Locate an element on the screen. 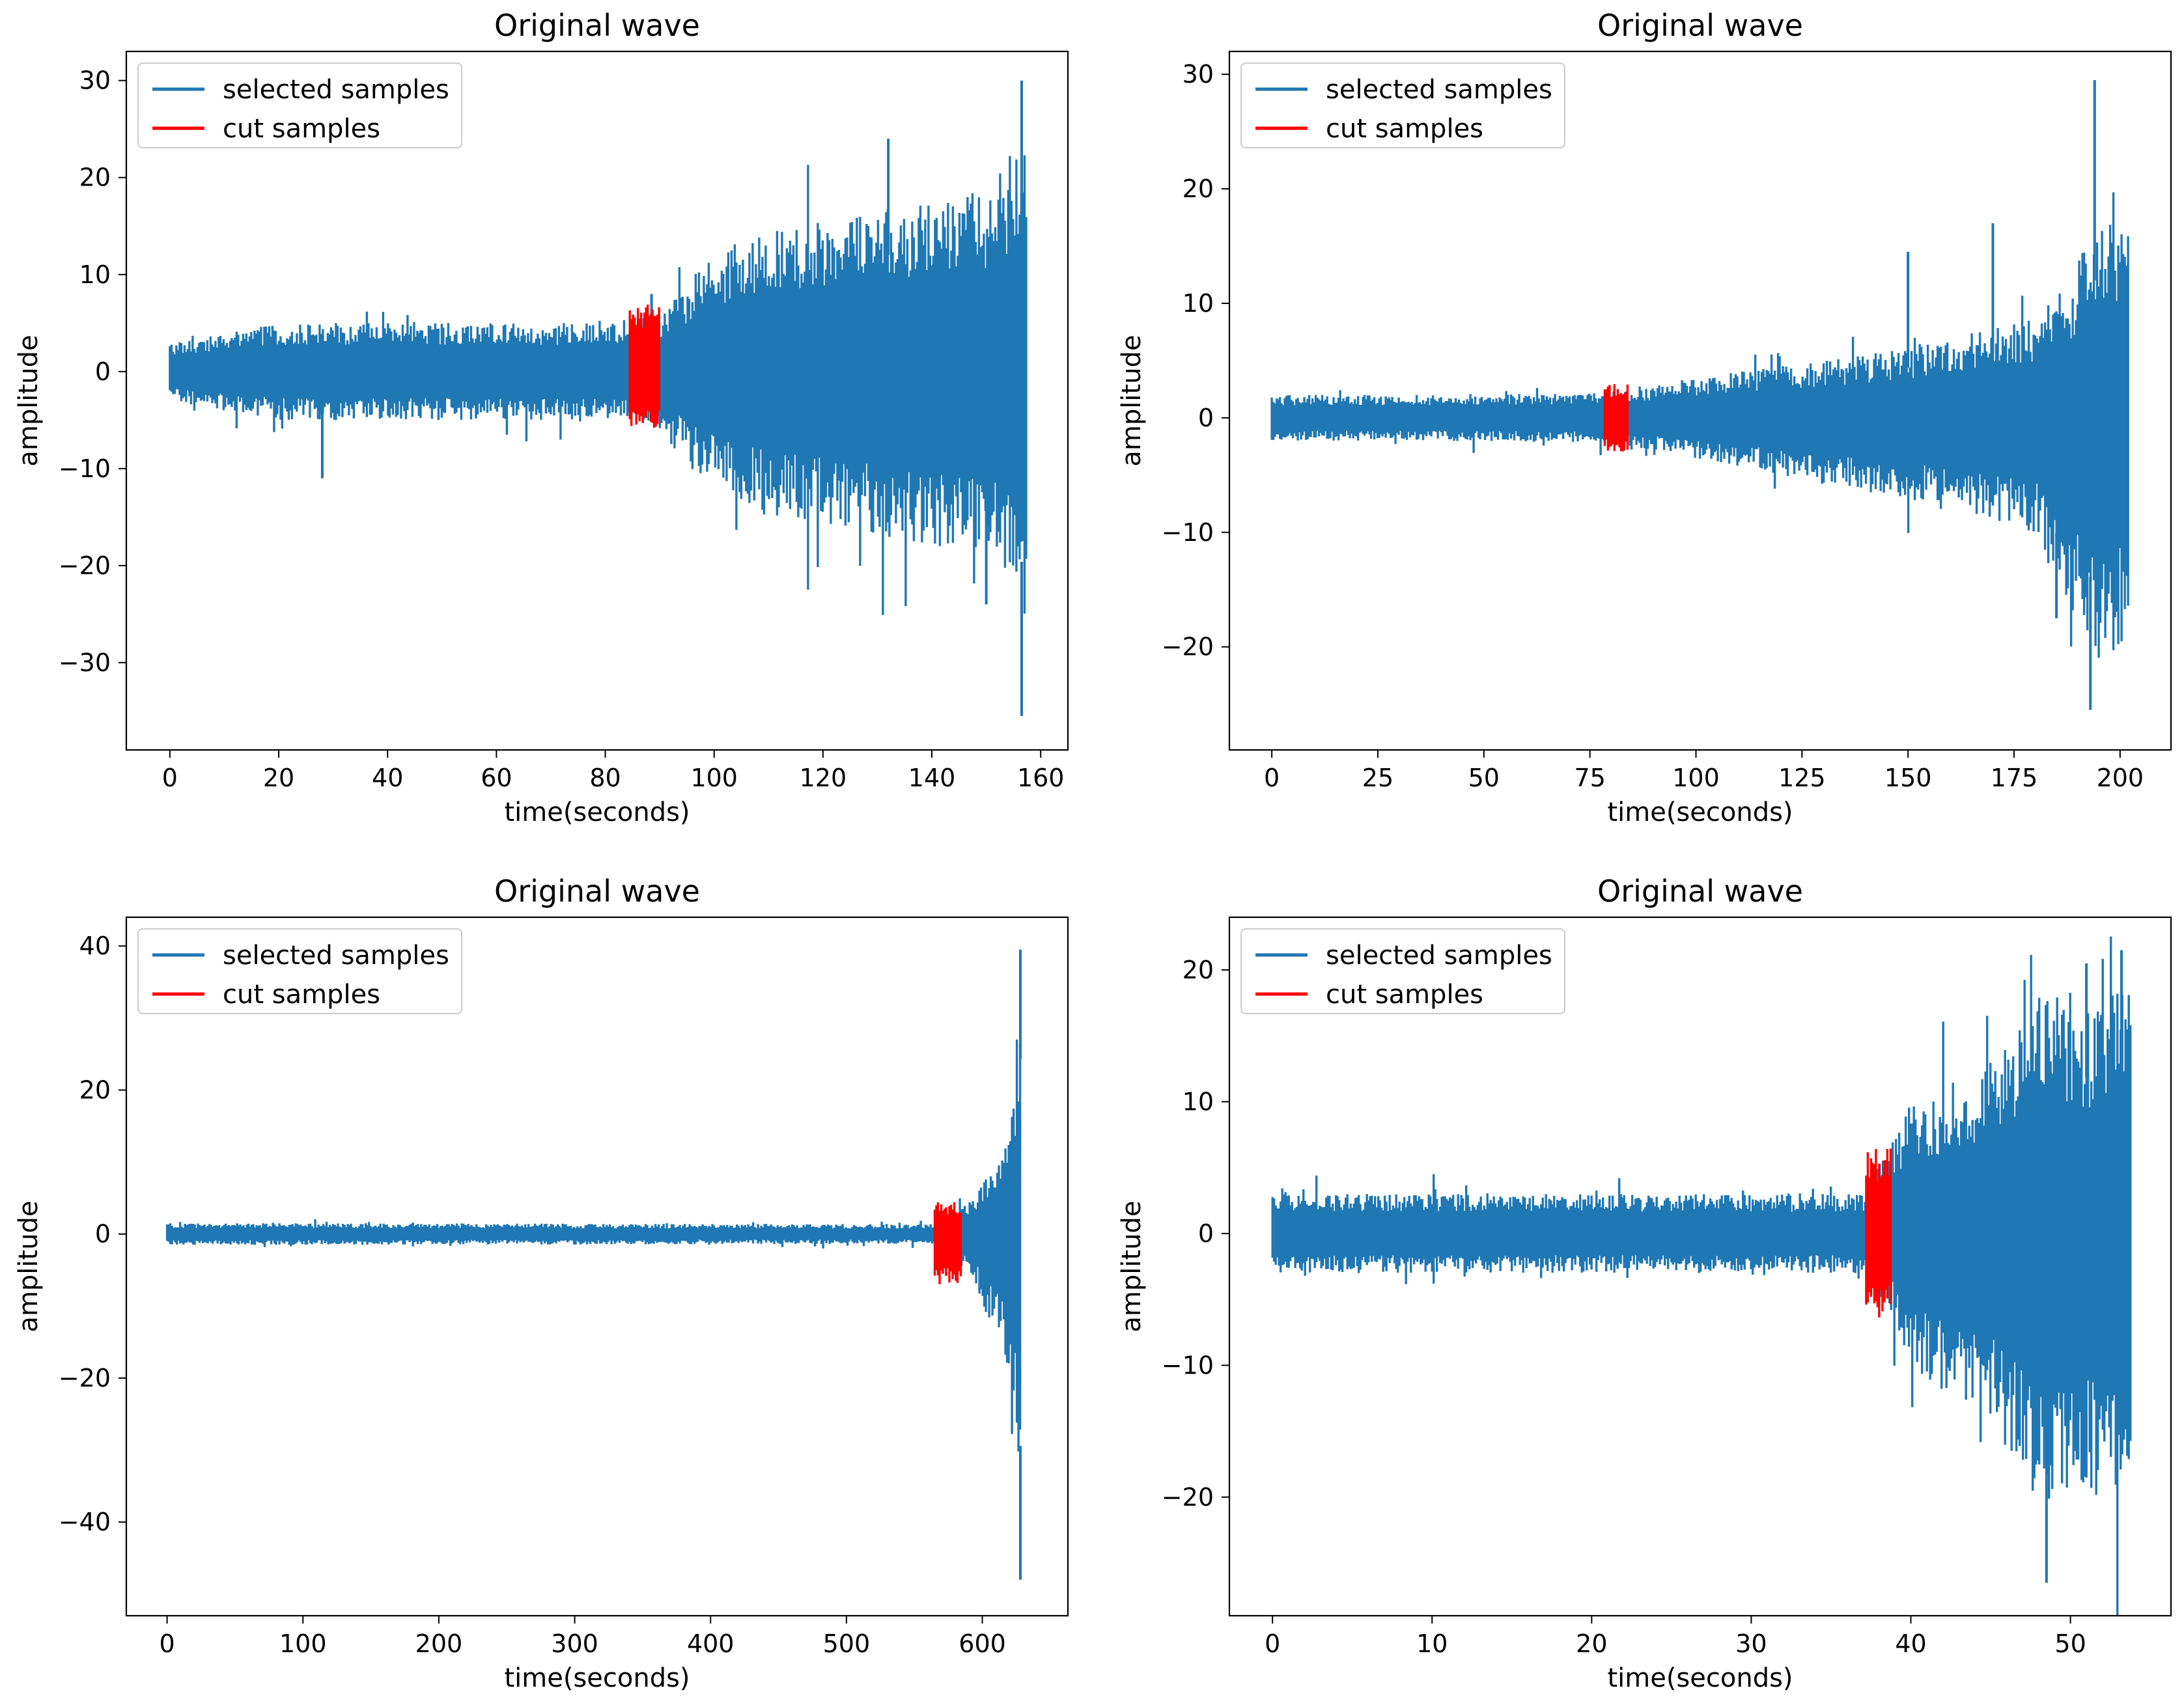  x-tick-label: 75 is located at coordinates (1590, 778).